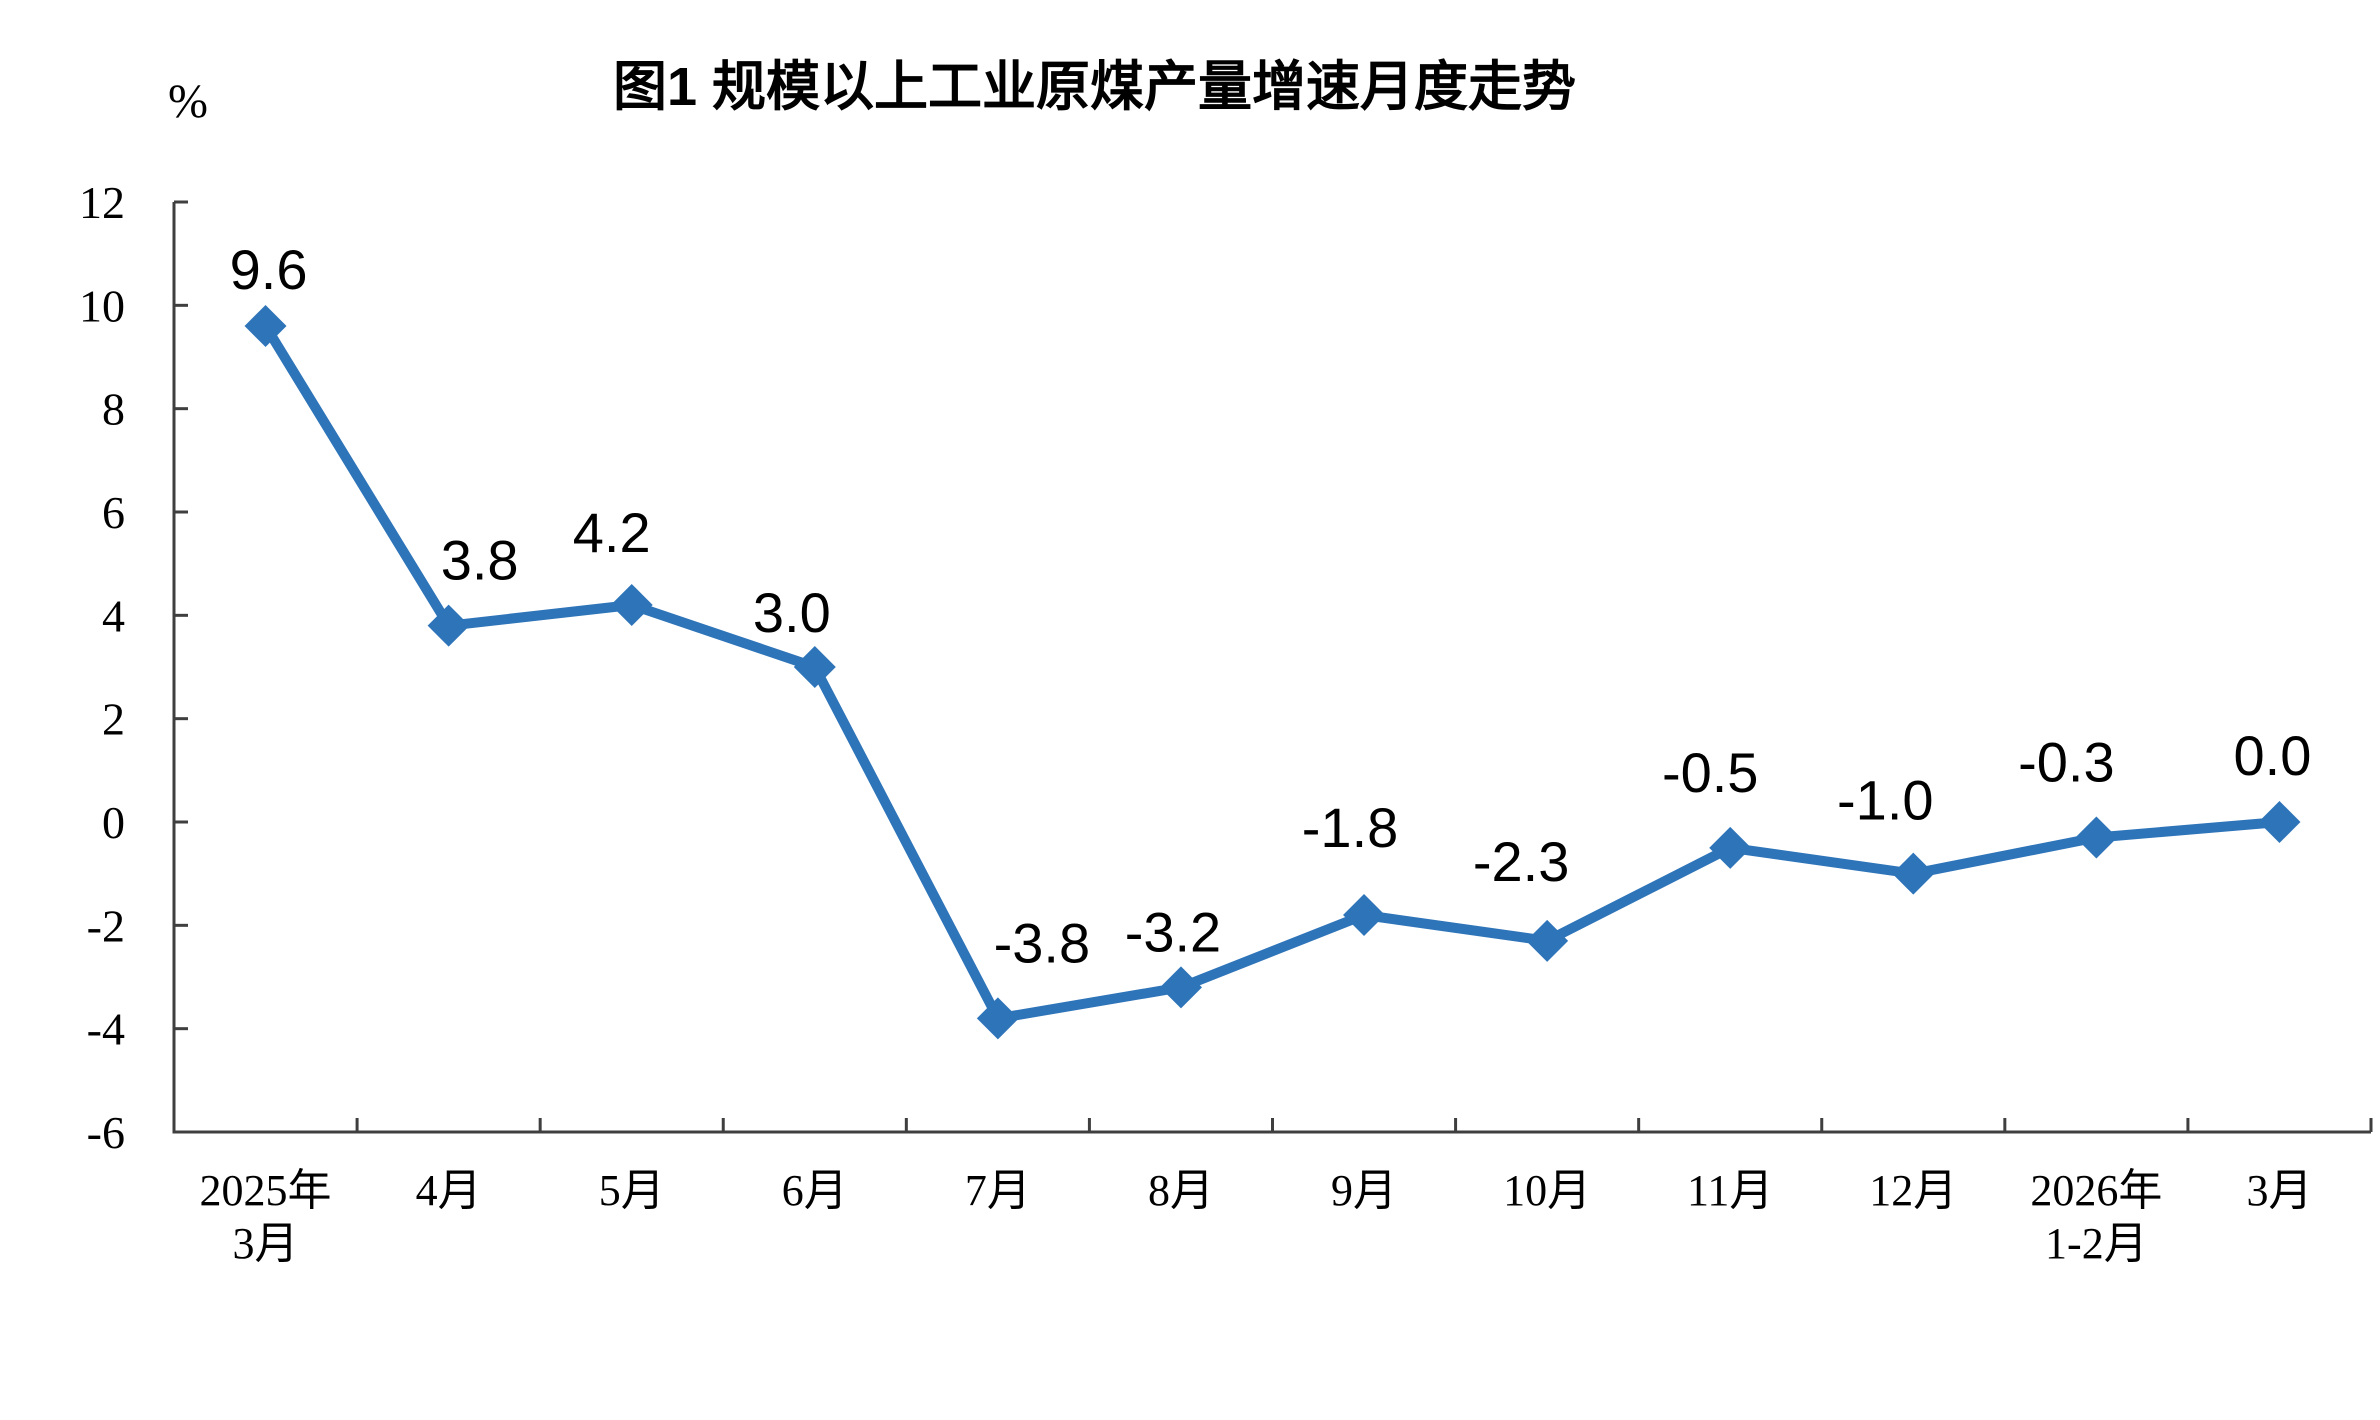 The height and width of the screenshot is (1420, 2380). Describe the element at coordinates (1364, 1190) in the screenshot. I see `x-axis-category-label: 9月` at that location.